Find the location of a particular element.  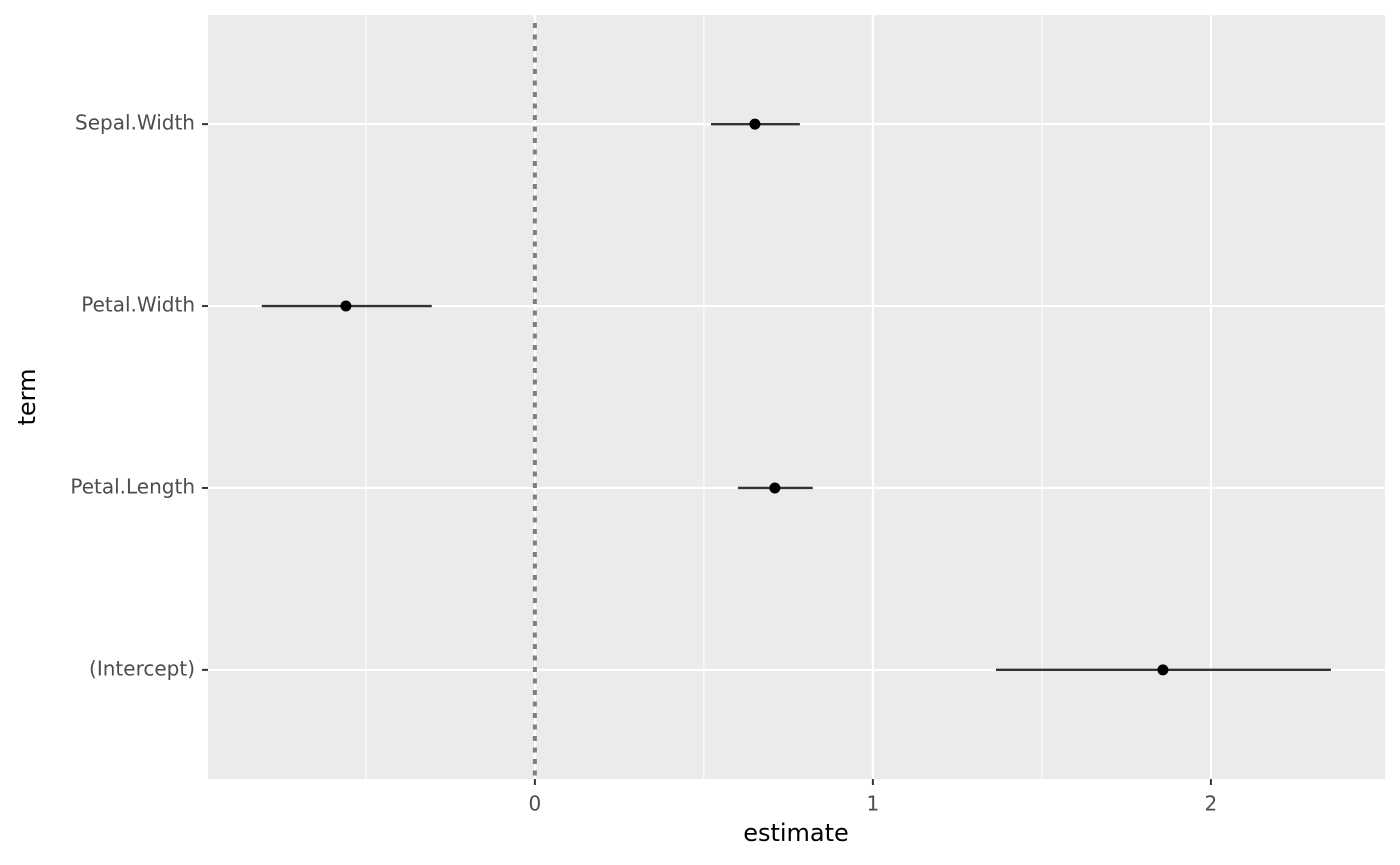

y-tick-label: Sepal.Width is located at coordinates (135, 123).